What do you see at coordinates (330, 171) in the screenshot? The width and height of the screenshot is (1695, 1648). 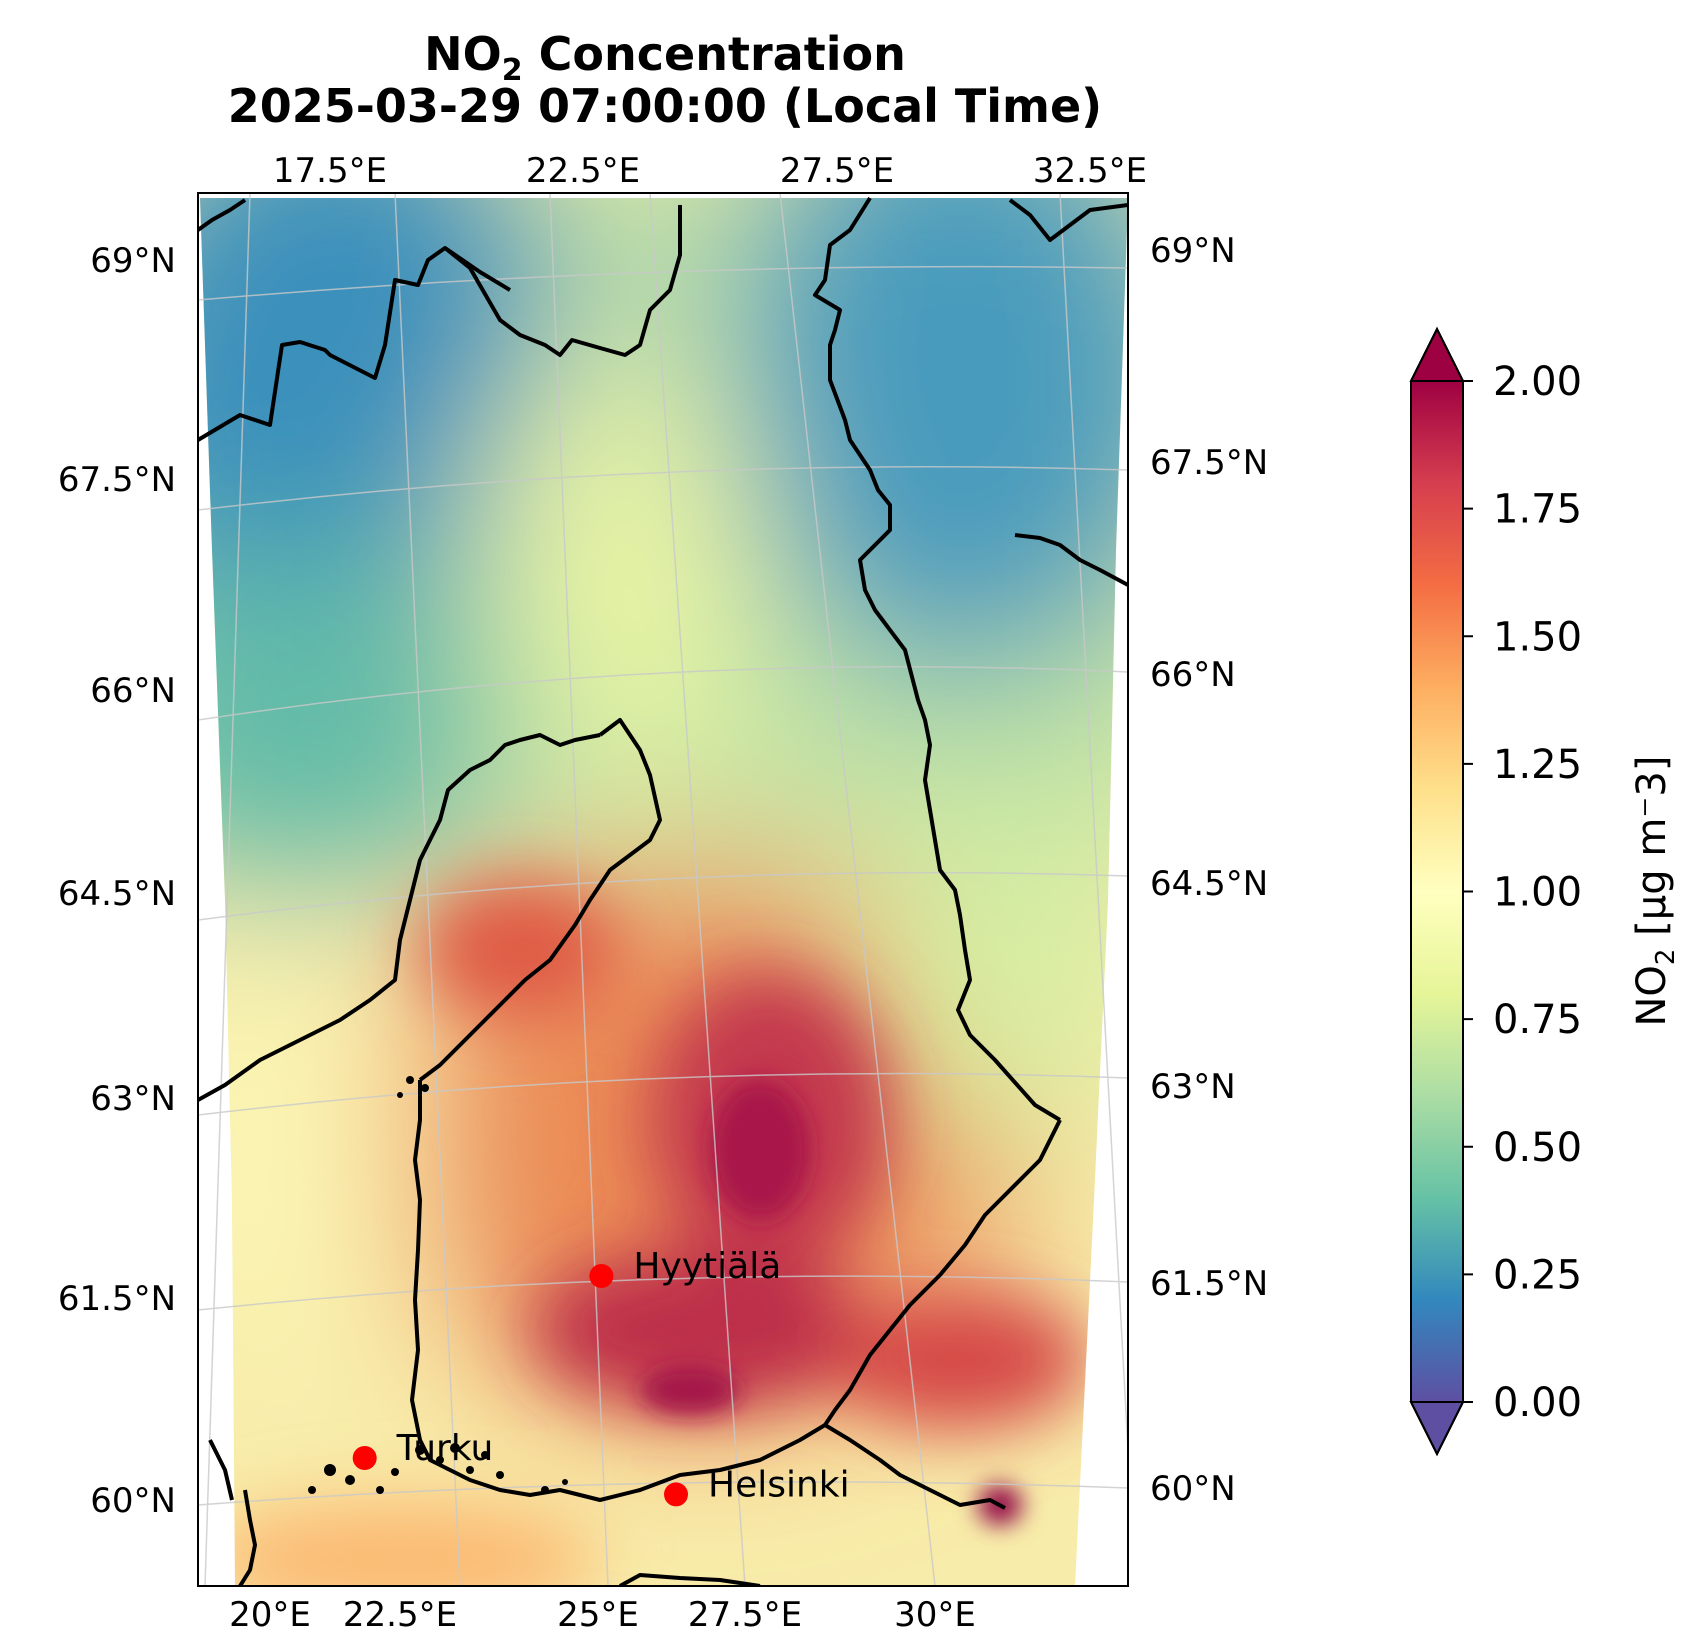 I see `top-lon-label: 17.5°E` at bounding box center [330, 171].